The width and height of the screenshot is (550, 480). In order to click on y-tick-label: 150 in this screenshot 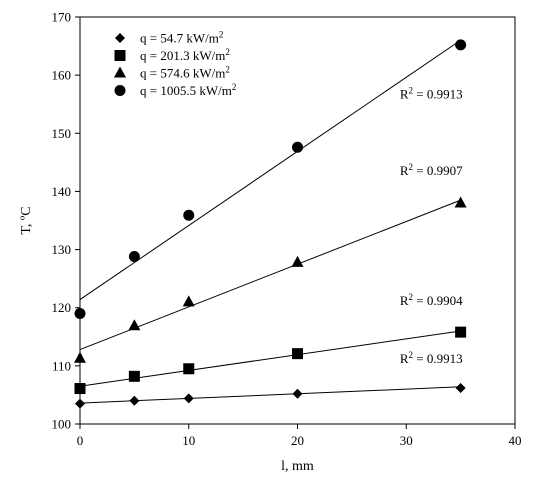, I will do `click(62, 133)`.